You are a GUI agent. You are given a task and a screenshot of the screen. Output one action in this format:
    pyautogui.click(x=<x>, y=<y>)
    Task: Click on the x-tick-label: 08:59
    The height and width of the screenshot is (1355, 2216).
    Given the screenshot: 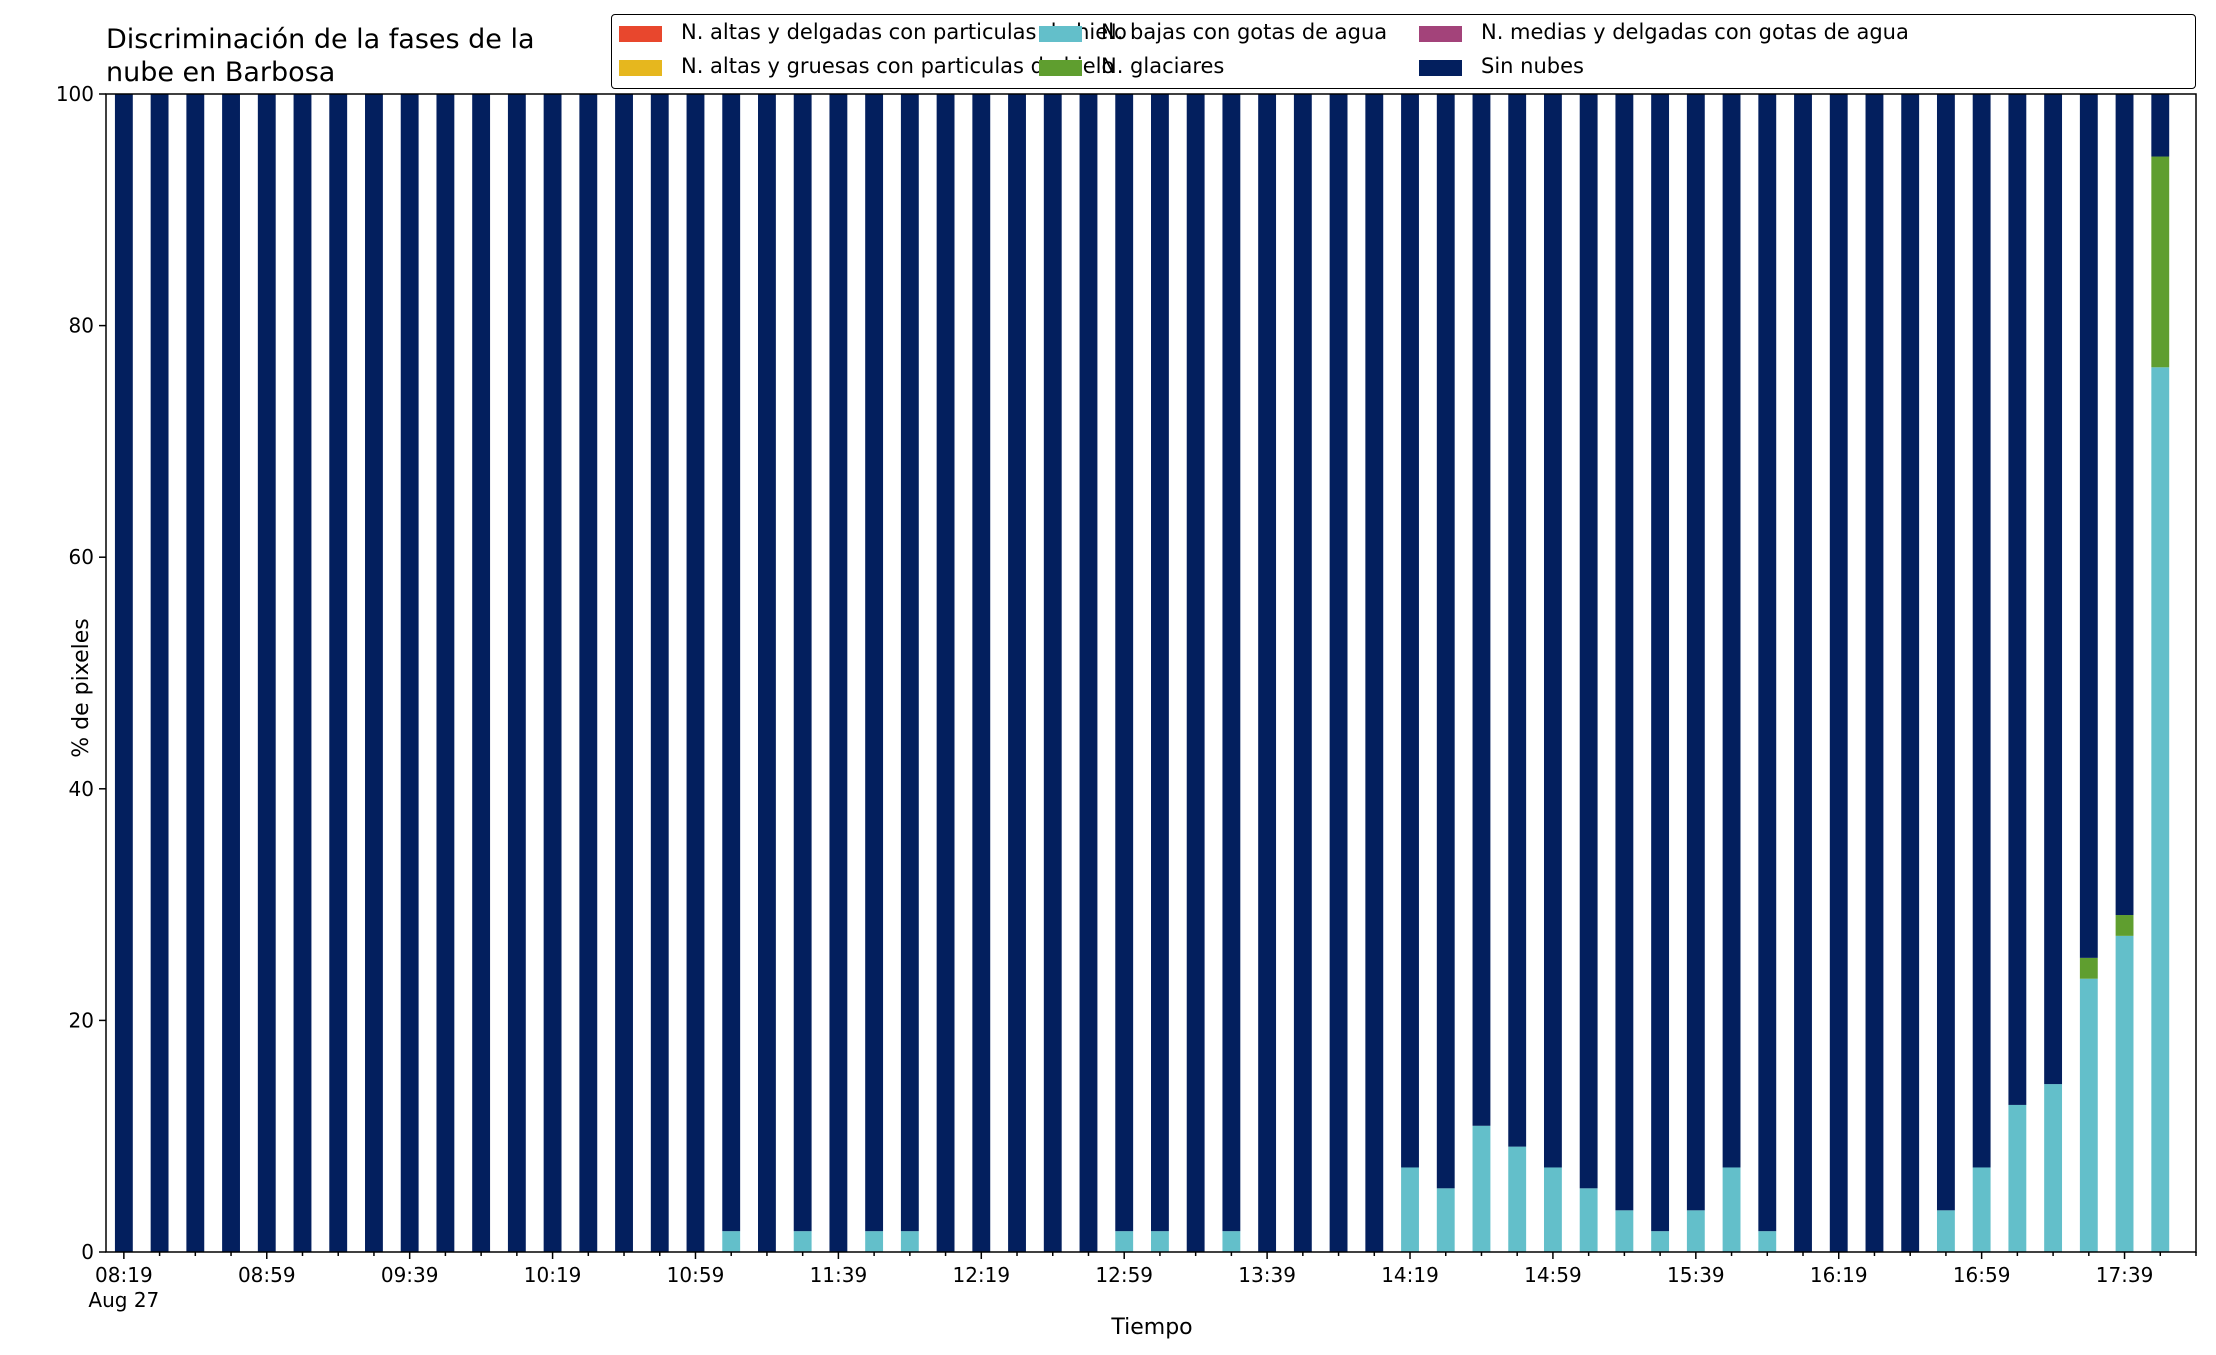 What is the action you would take?
    pyautogui.click(x=267, y=1275)
    